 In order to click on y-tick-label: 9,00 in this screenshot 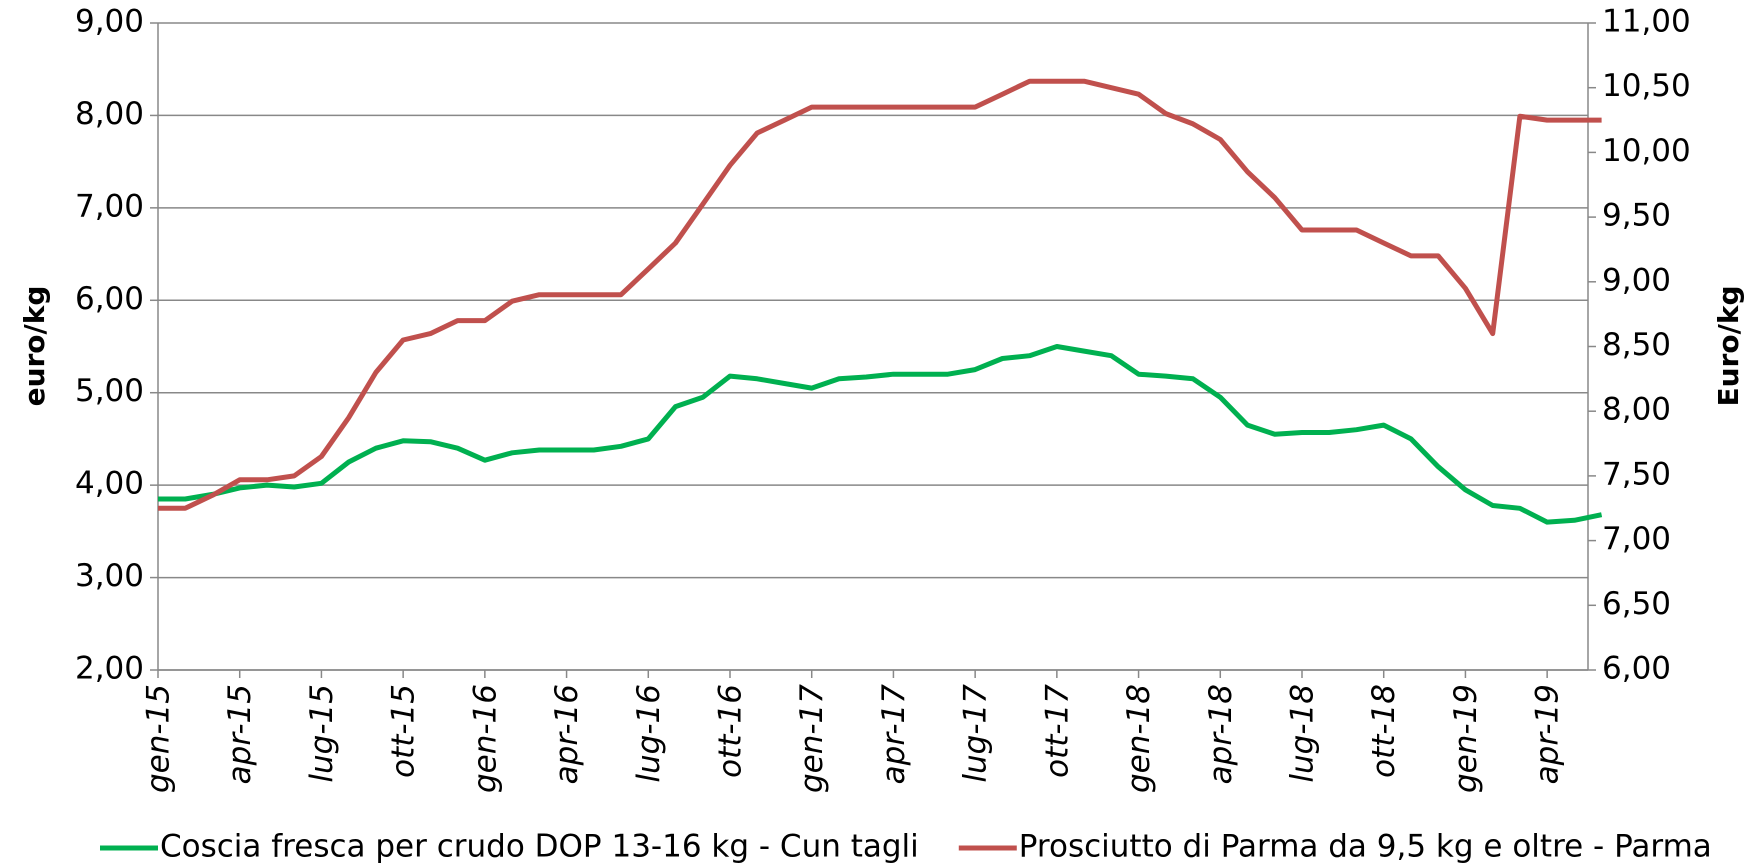, I will do `click(109, 22)`.